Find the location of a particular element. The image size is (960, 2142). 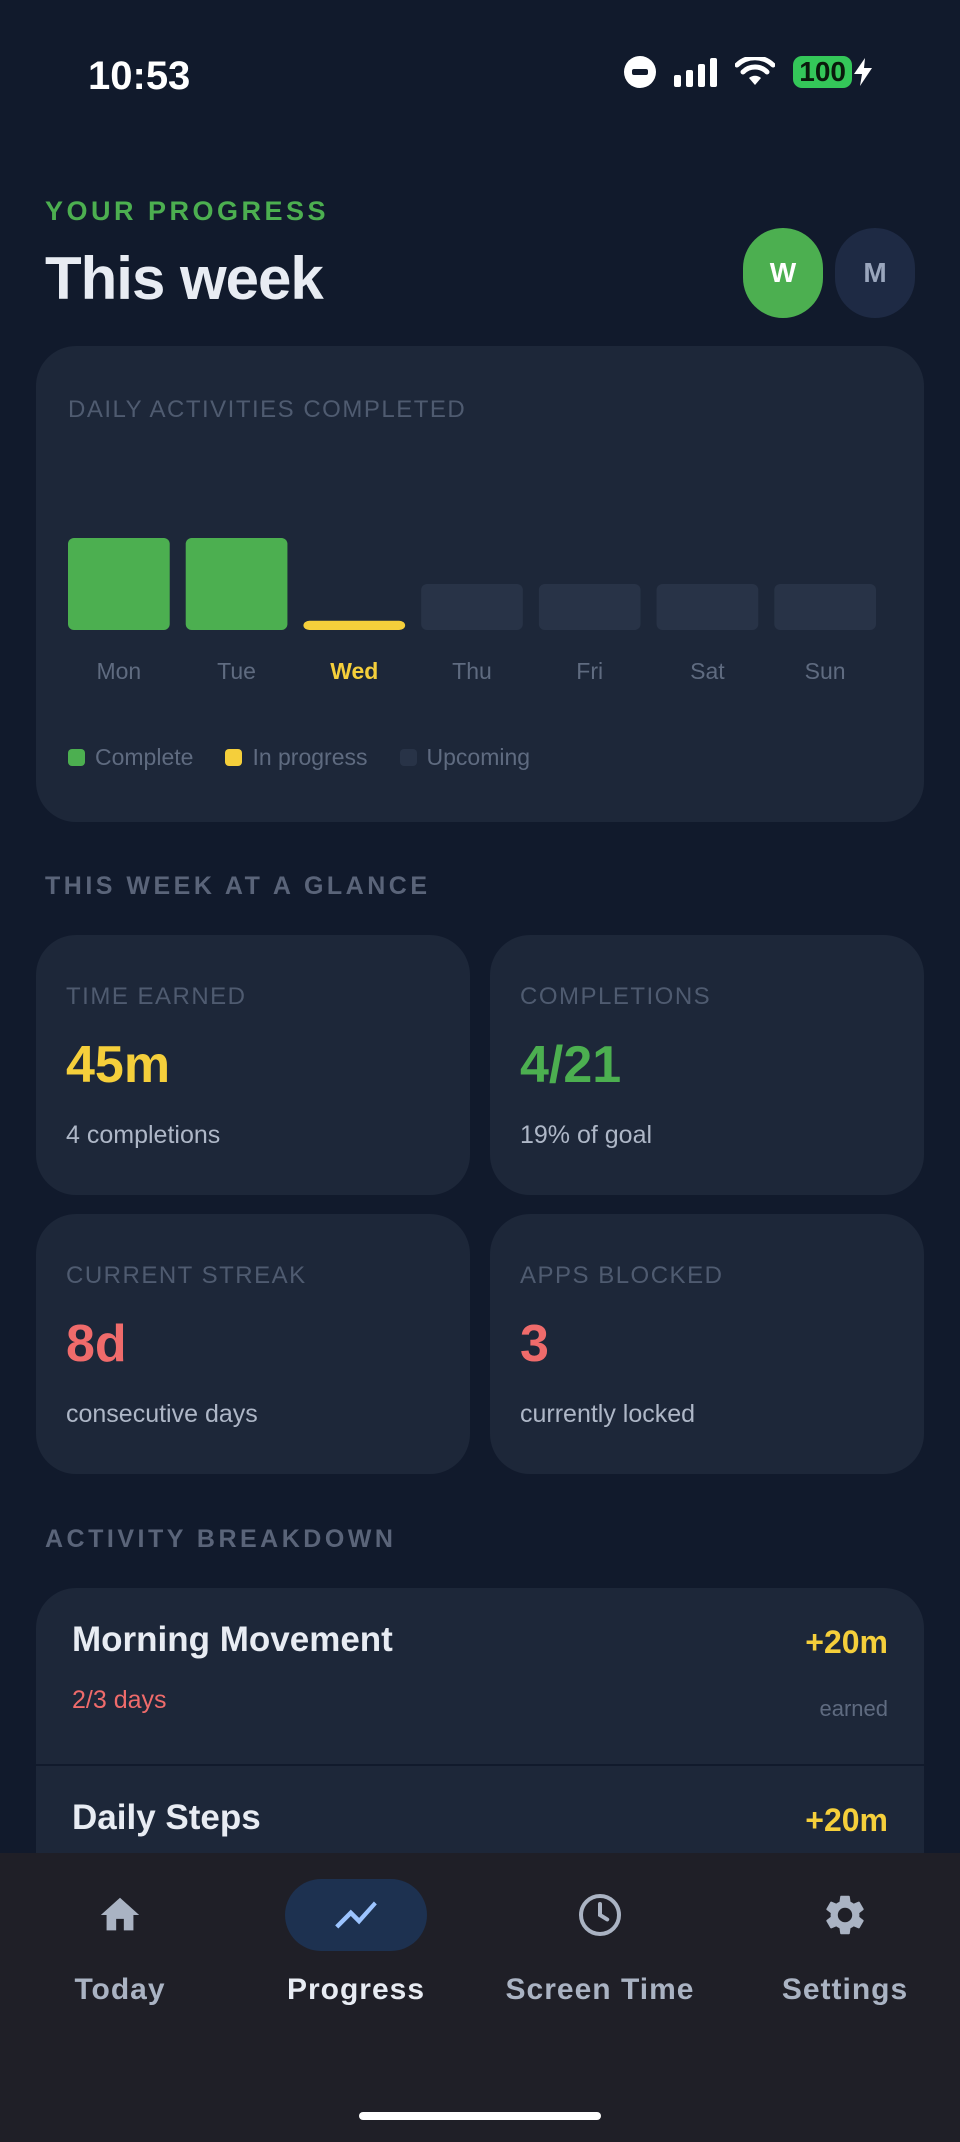

day-label-mon: Mon is located at coordinates (118, 671).